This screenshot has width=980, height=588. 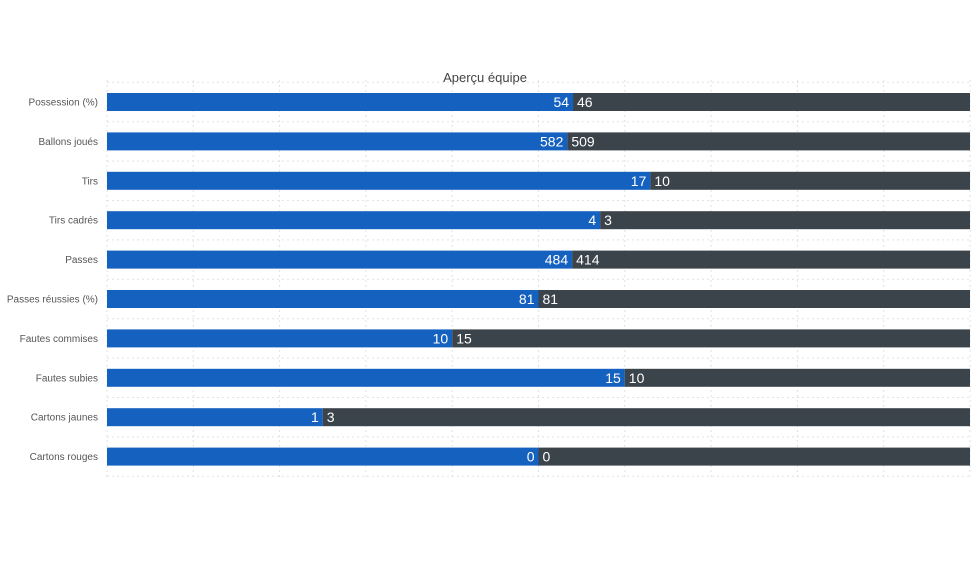 What do you see at coordinates (464, 338) in the screenshot?
I see `data-label-series-2: 15` at bounding box center [464, 338].